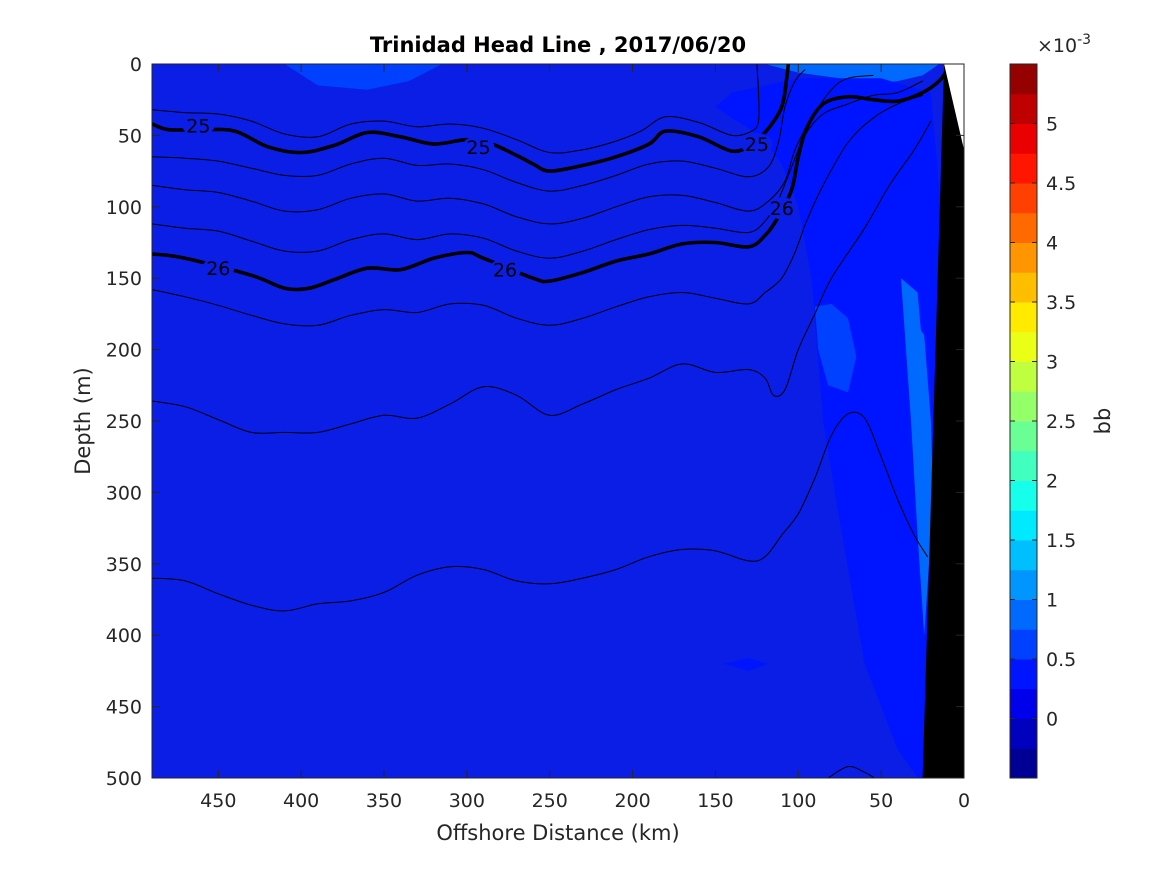  What do you see at coordinates (954, 107) in the screenshot?
I see `no-data-wedge` at bounding box center [954, 107].